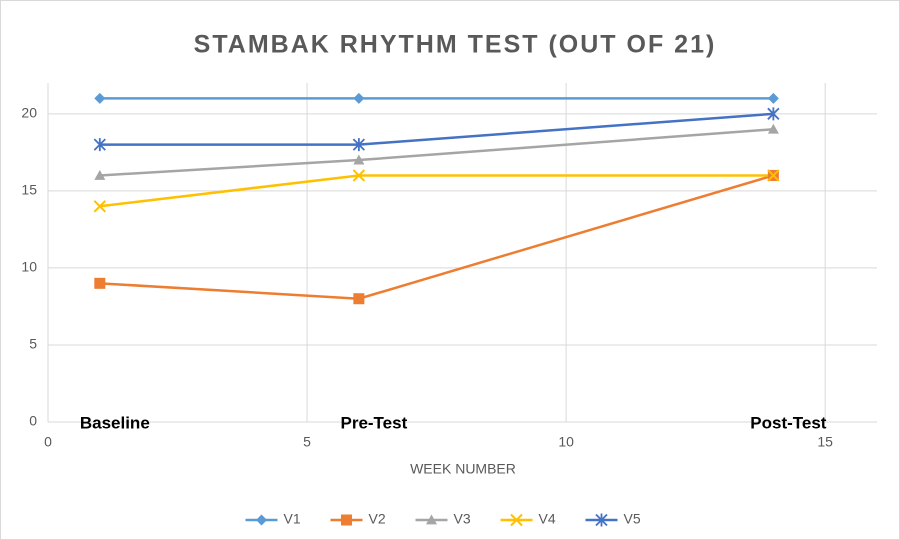 This screenshot has height=540, width=900. What do you see at coordinates (33, 421) in the screenshot?
I see `y-tick-label: 0` at bounding box center [33, 421].